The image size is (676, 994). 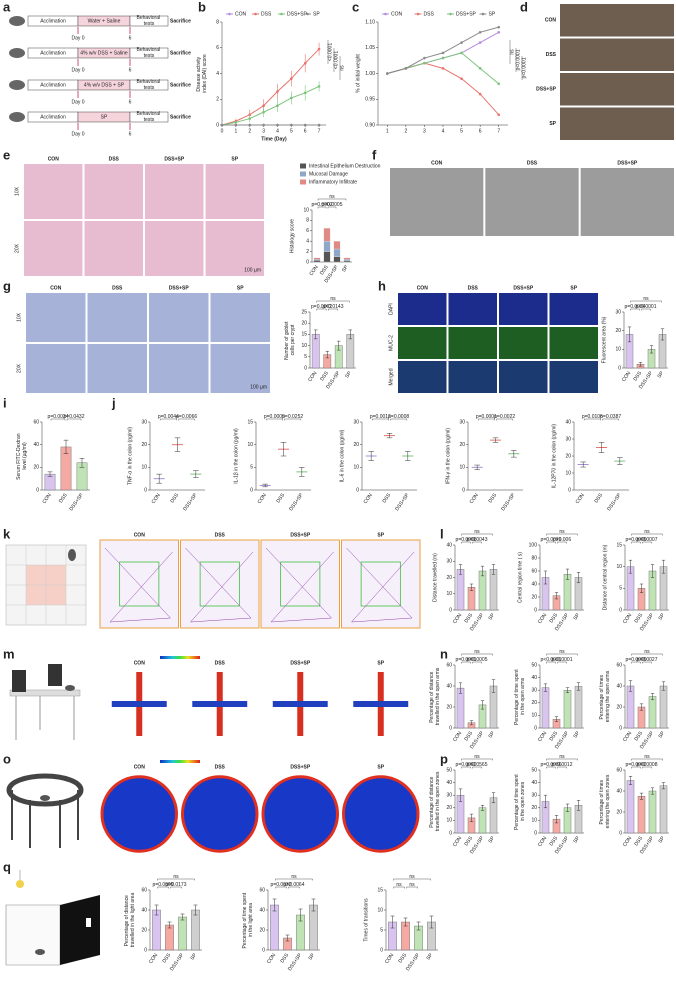 What do you see at coordinates (22, 456) in the screenshot?
I see `y-axis-label: Serum FITC-Dextran level (µg/ml)` at bounding box center [22, 456].